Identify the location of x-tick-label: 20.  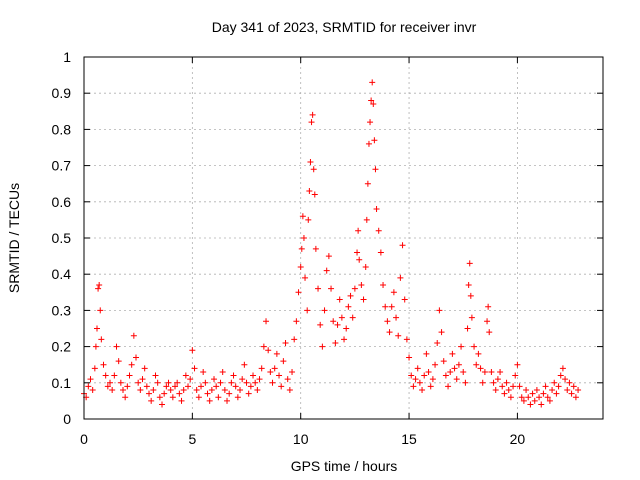
(518, 439).